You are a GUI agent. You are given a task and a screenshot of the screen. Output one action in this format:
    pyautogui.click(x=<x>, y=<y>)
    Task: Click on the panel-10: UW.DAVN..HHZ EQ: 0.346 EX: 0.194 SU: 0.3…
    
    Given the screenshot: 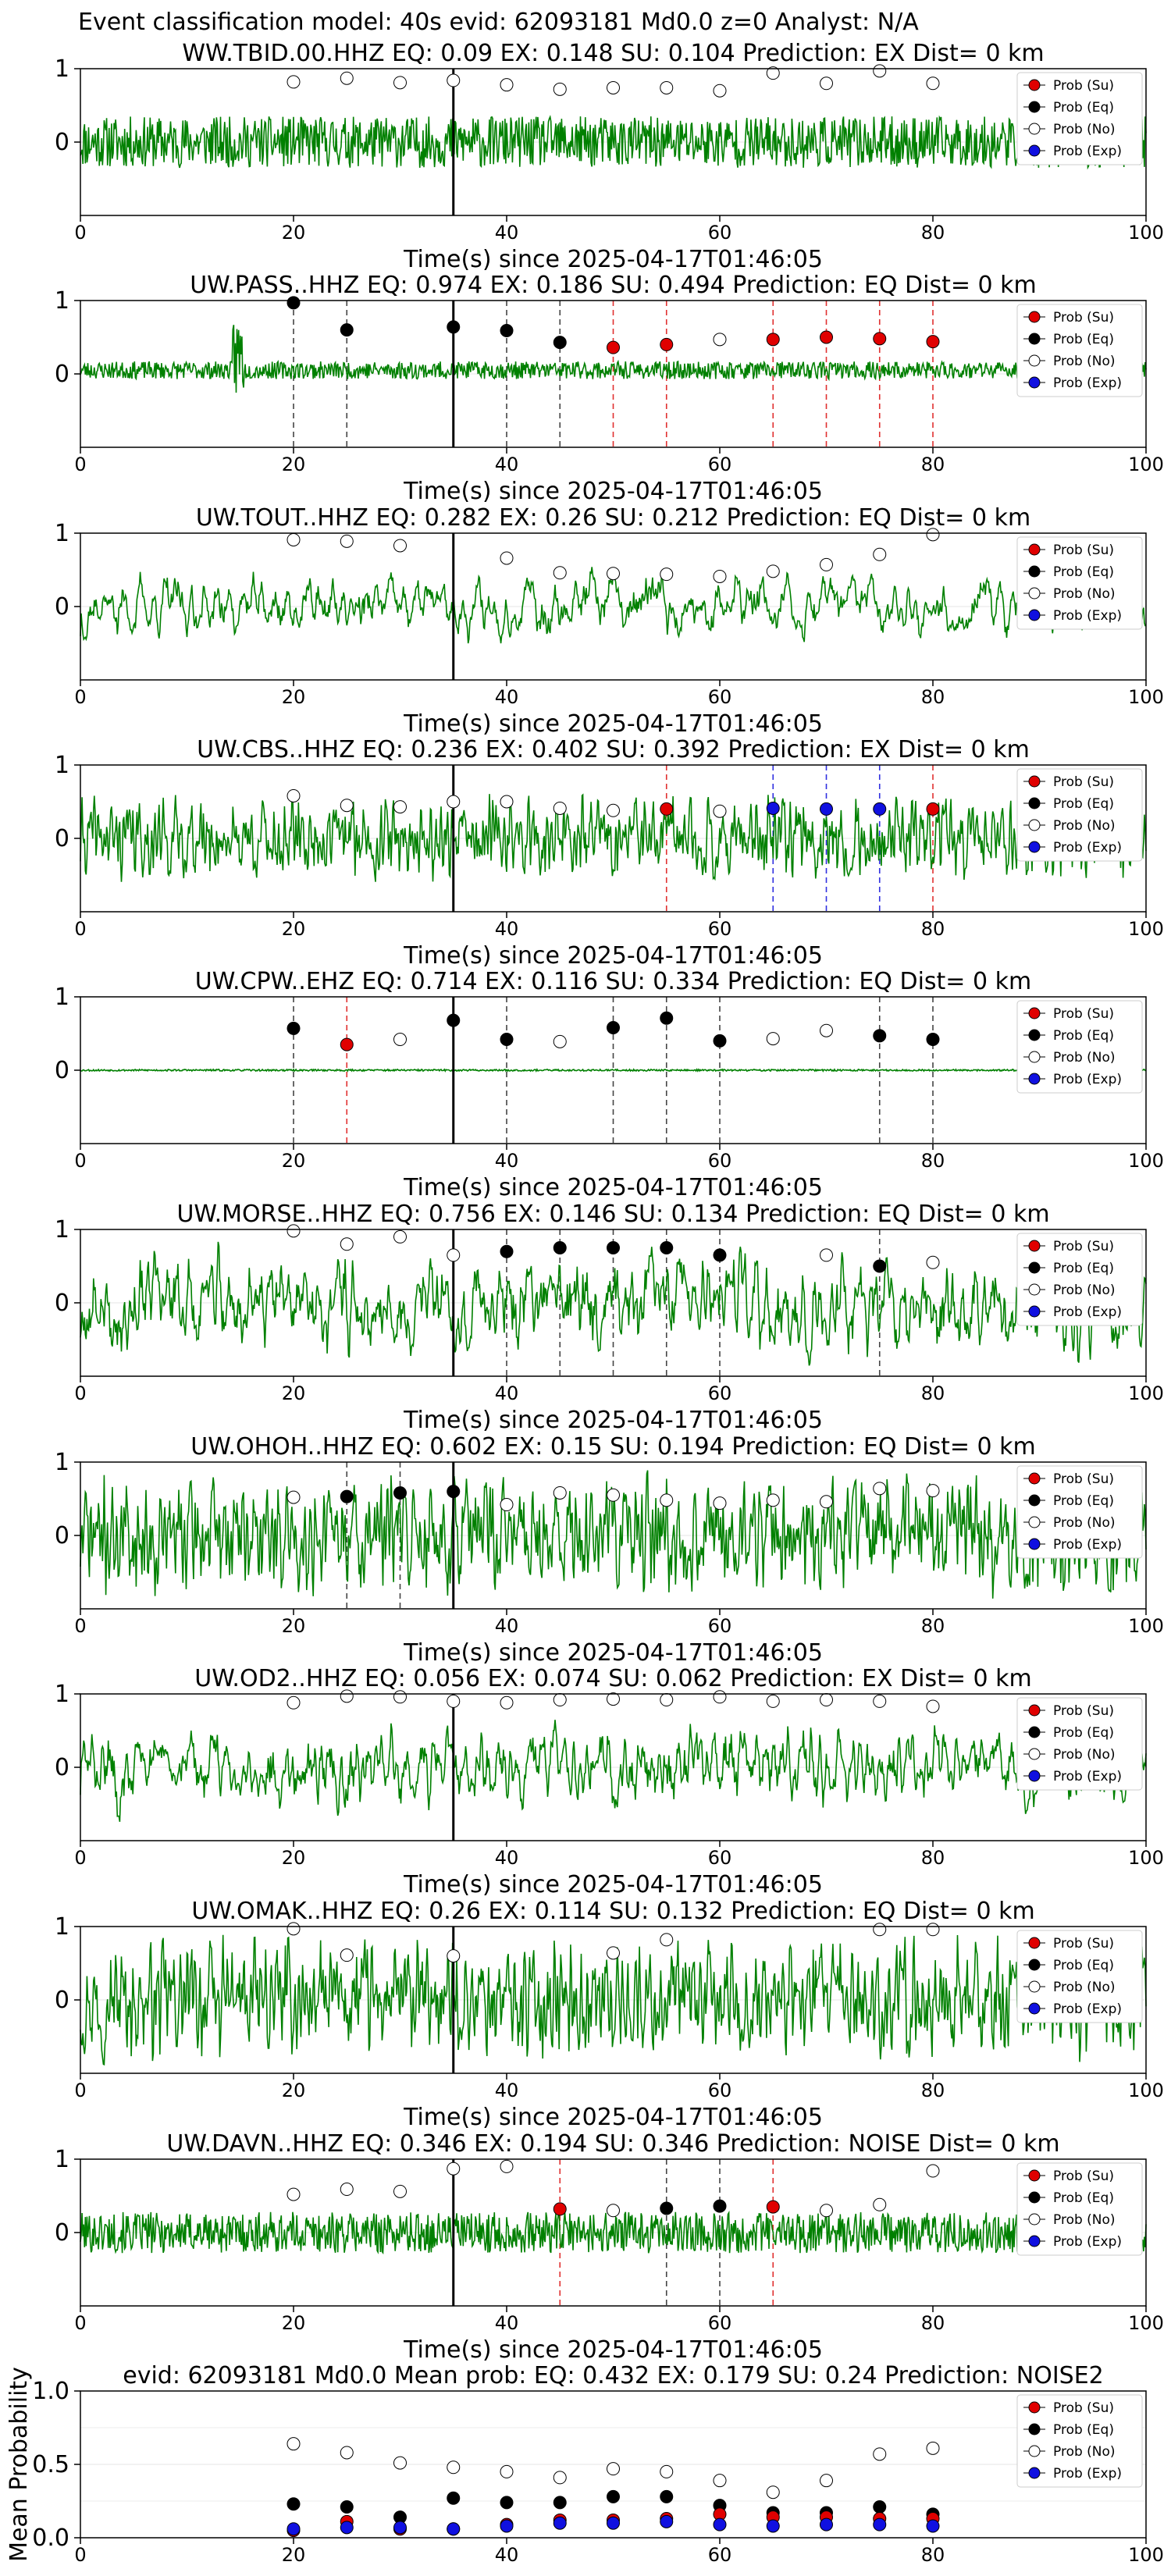 What is the action you would take?
    pyautogui.click(x=609, y=2247)
    